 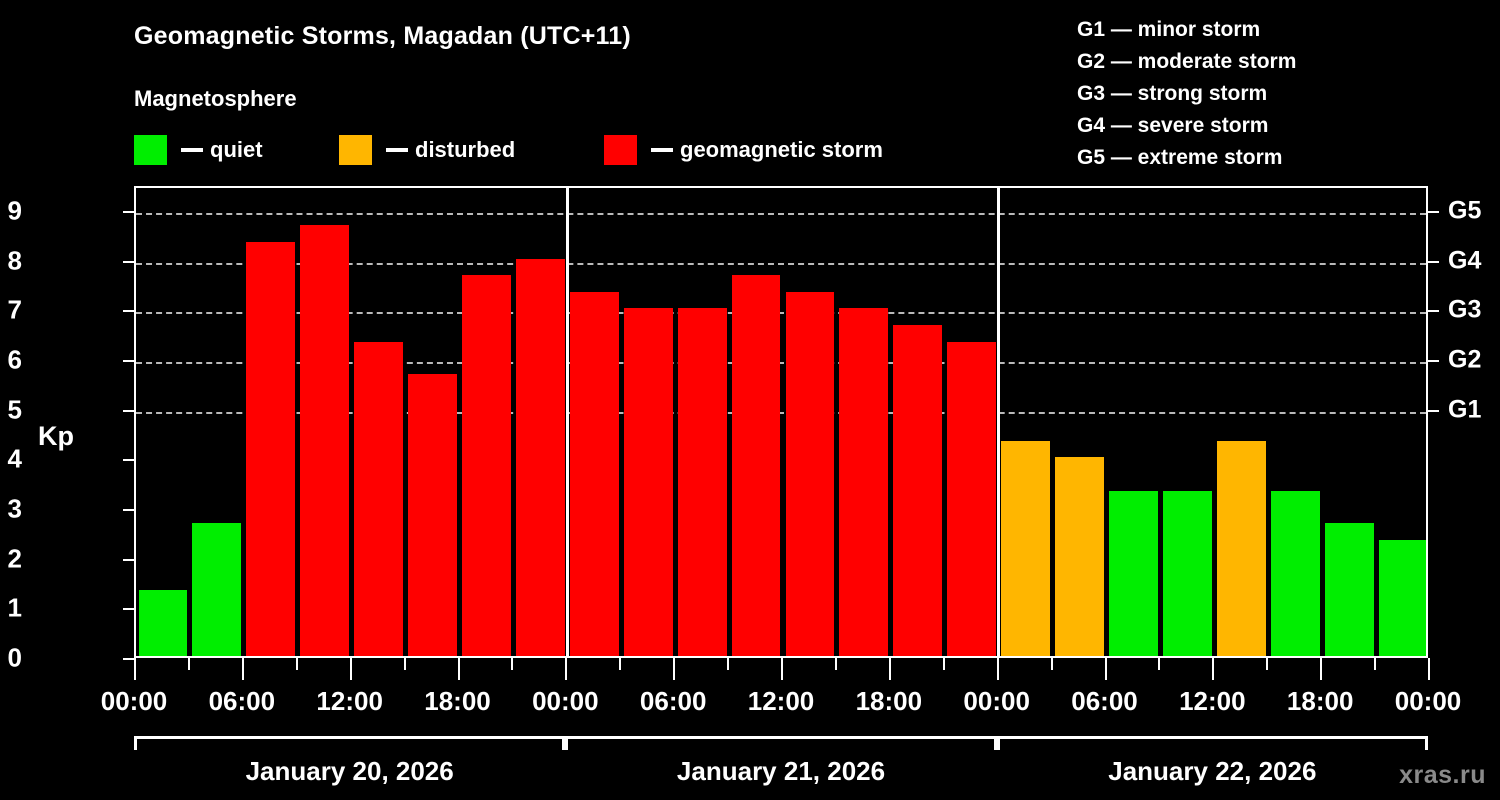 What do you see at coordinates (14, 260) in the screenshot?
I see `y-tick-label-8: 8` at bounding box center [14, 260].